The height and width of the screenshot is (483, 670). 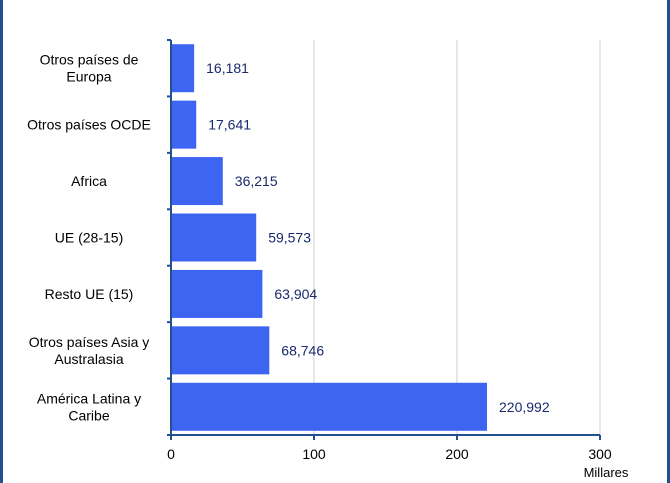 I want to click on data-label-2: 36,215, so click(x=256, y=181).